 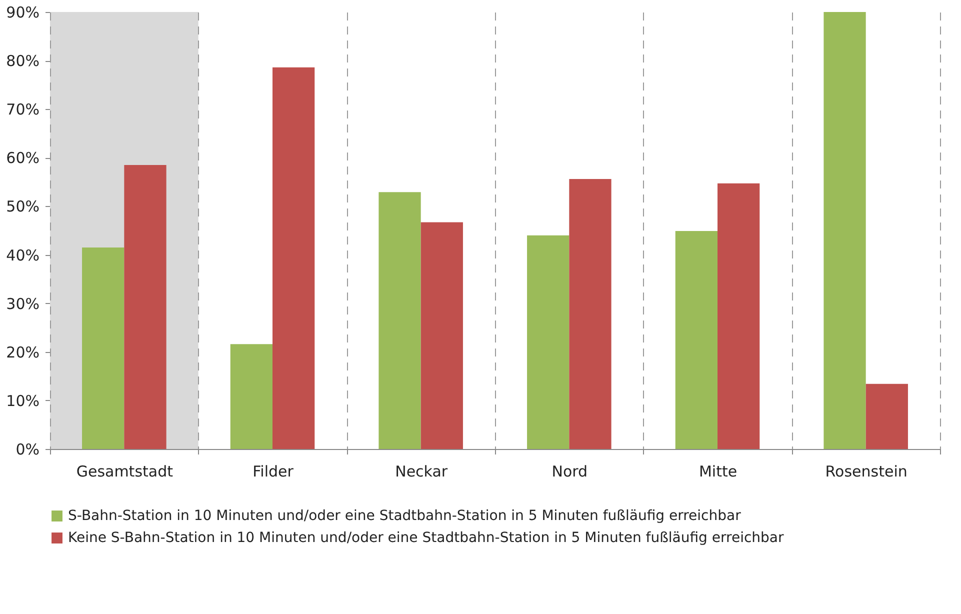 I want to click on y-tick-label: 30%, so click(x=23, y=303).